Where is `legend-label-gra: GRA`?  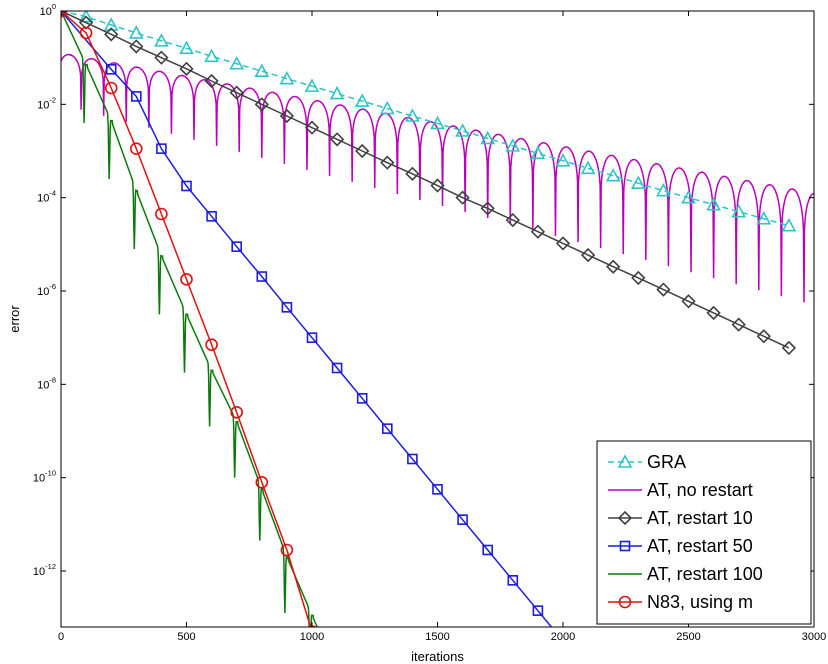
legend-label-gra: GRA is located at coordinates (666, 462).